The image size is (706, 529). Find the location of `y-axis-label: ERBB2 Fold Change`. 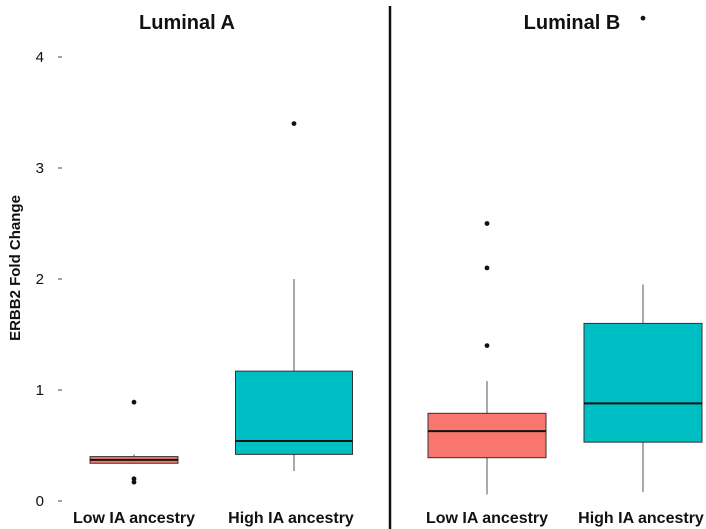

y-axis-label: ERBB2 Fold Change is located at coordinates (15, 268).